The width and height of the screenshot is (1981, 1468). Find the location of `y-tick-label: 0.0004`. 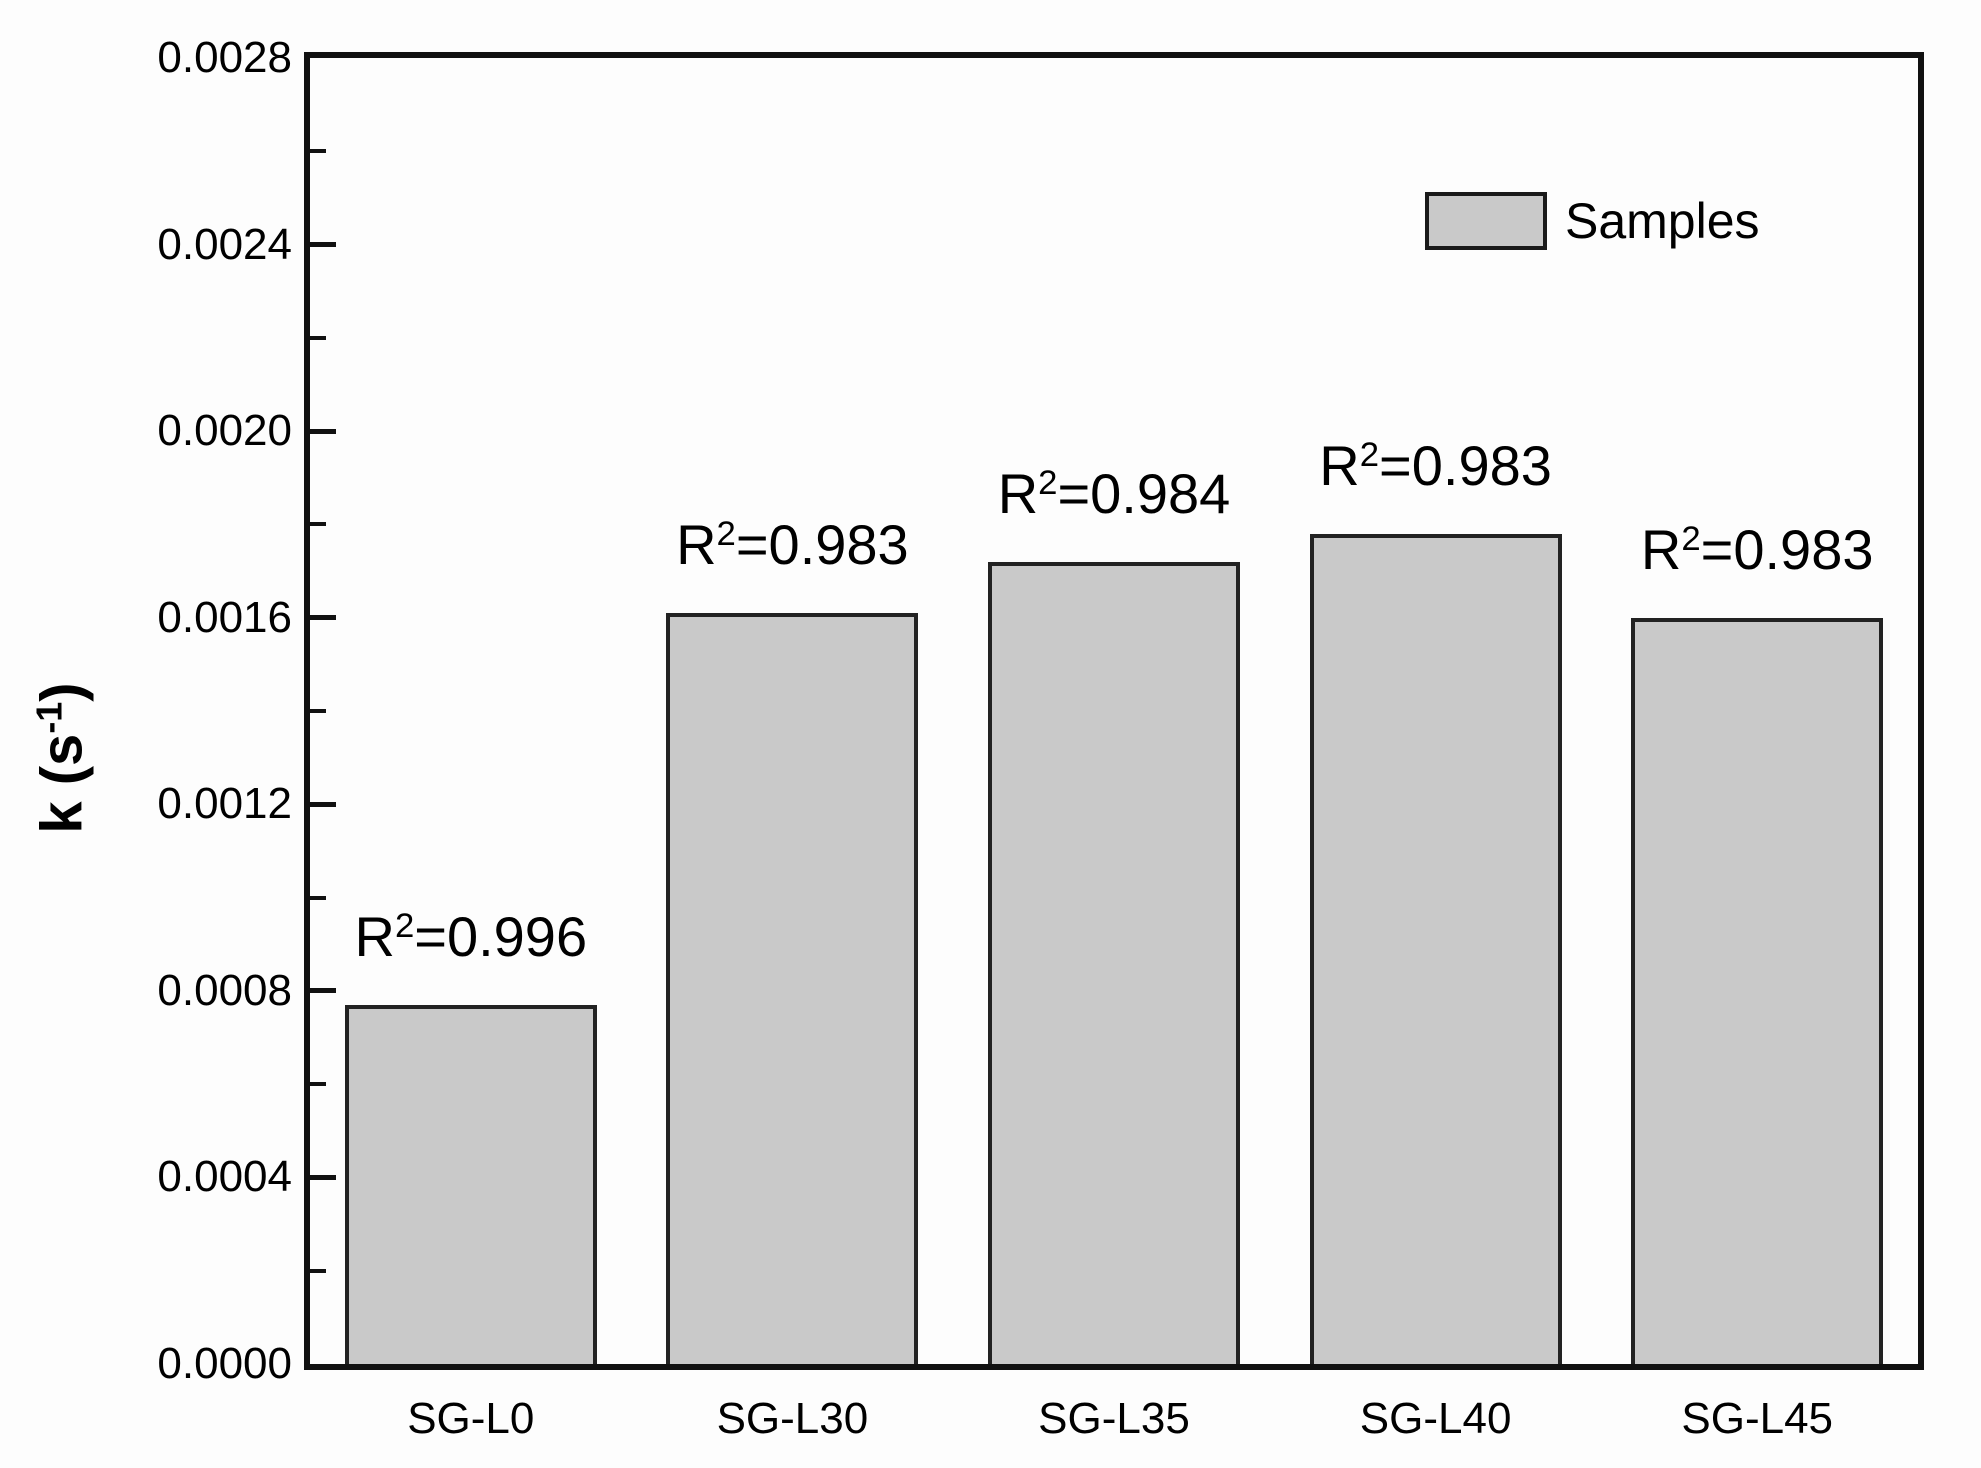

y-tick-label: 0.0004 is located at coordinates (224, 1177).